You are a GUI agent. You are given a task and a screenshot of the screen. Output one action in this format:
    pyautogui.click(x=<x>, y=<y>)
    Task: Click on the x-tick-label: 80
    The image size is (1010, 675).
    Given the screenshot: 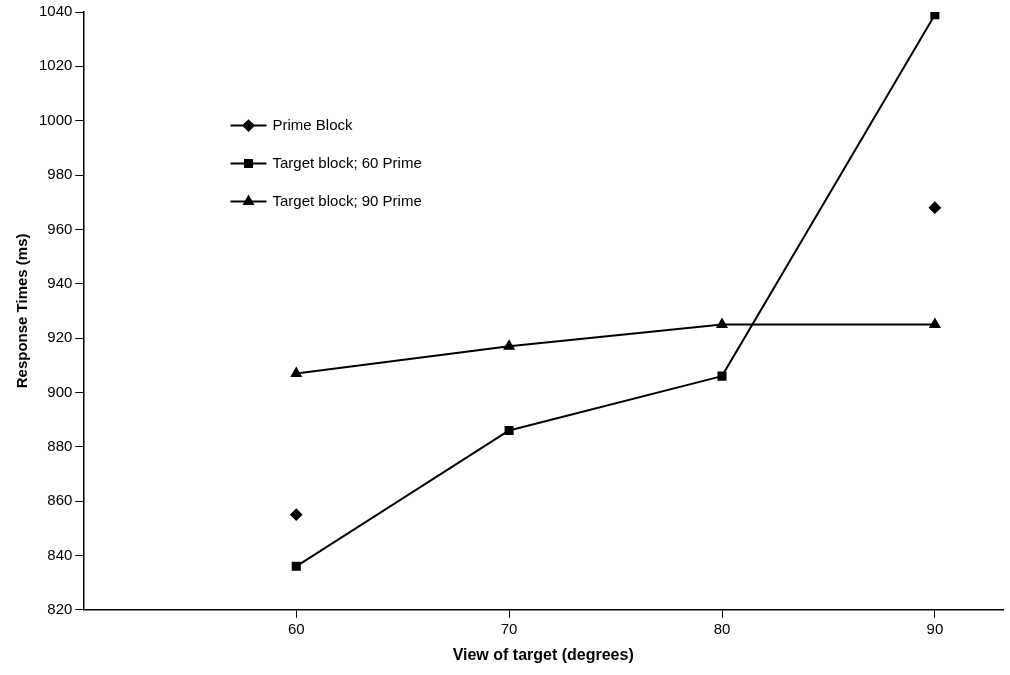 What is the action you would take?
    pyautogui.click(x=722, y=628)
    